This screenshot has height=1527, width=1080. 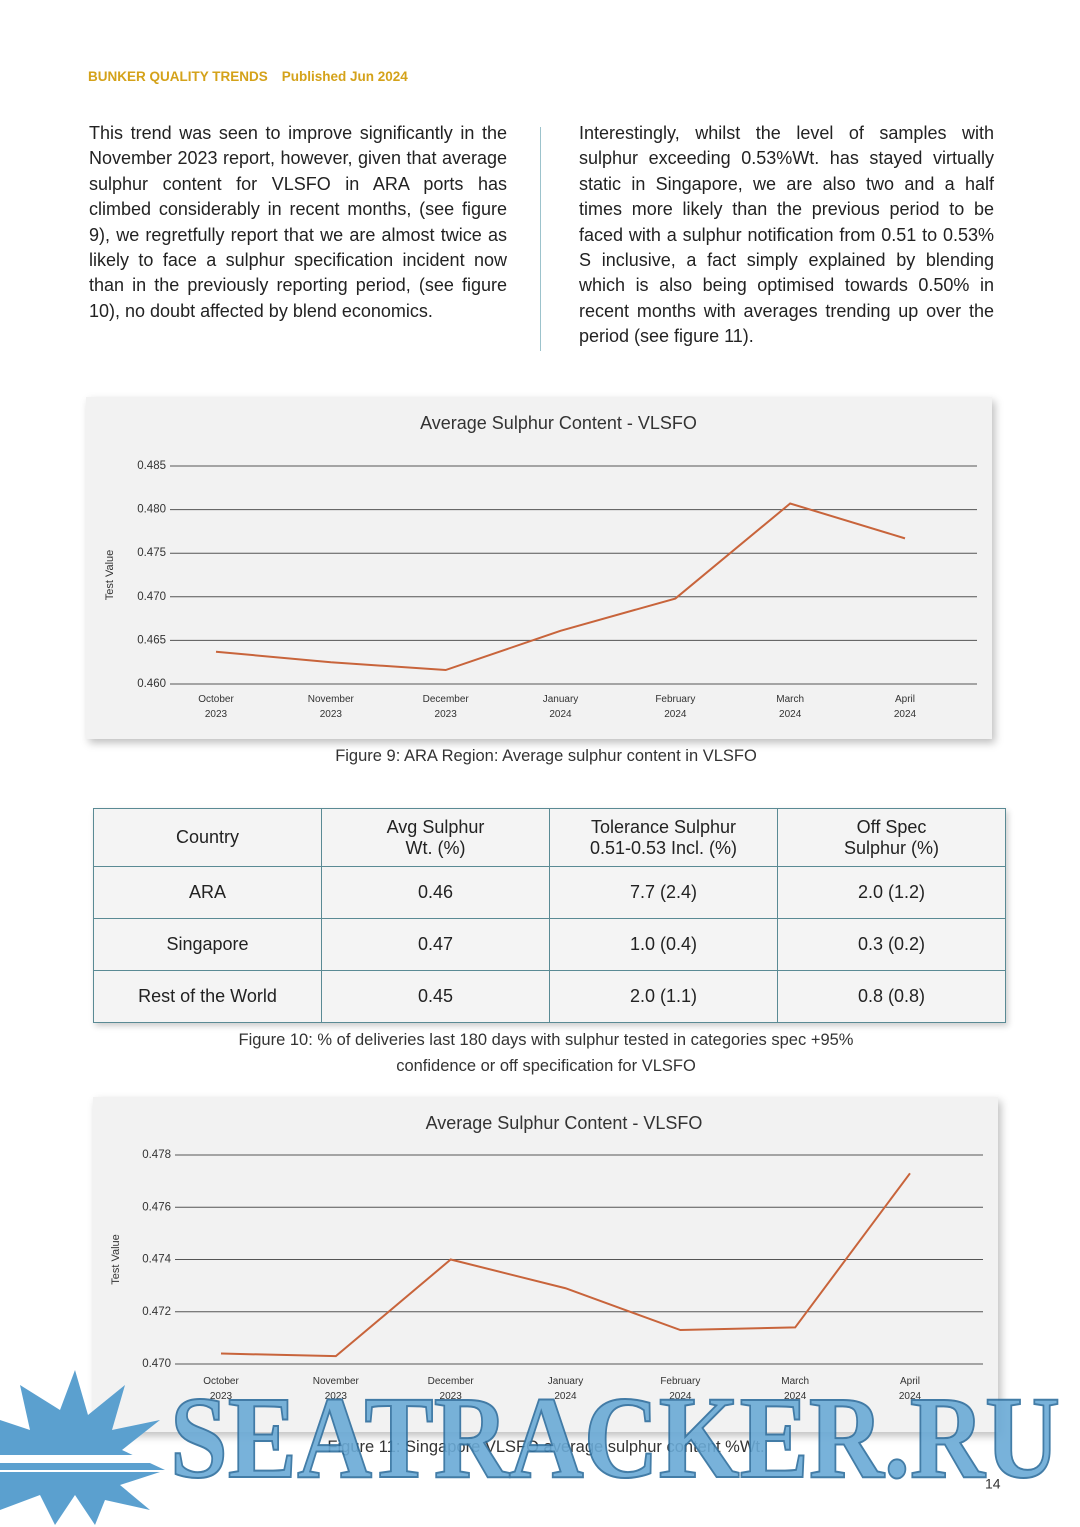 I want to click on column-header: Country, so click(x=207, y=837).